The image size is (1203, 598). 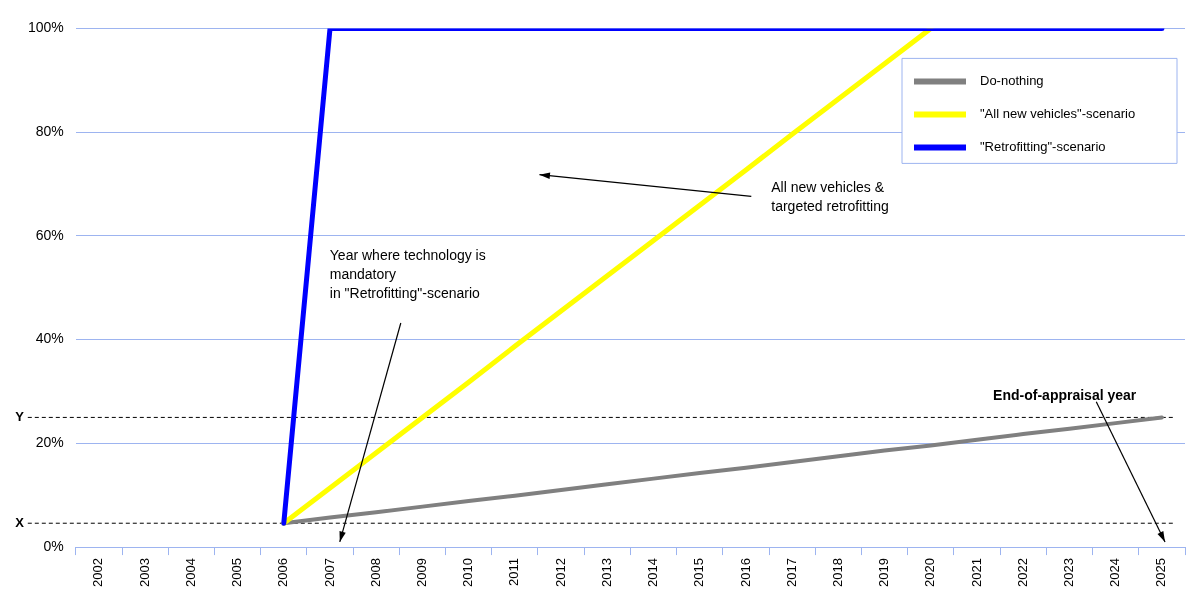 I want to click on x-tick-label: 2023, so click(x=1069, y=572).